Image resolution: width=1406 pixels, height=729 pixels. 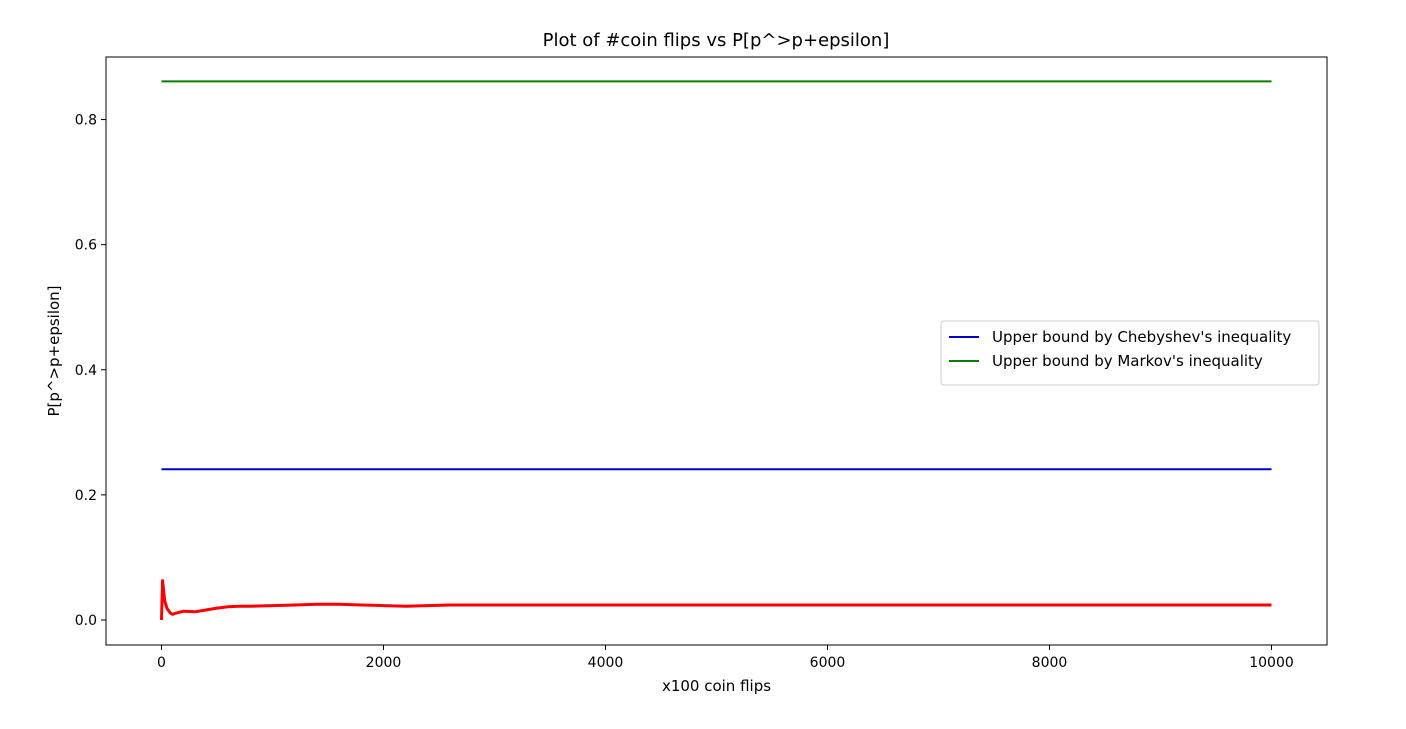 I want to click on y-tick-label: 0.6, so click(x=86, y=246).